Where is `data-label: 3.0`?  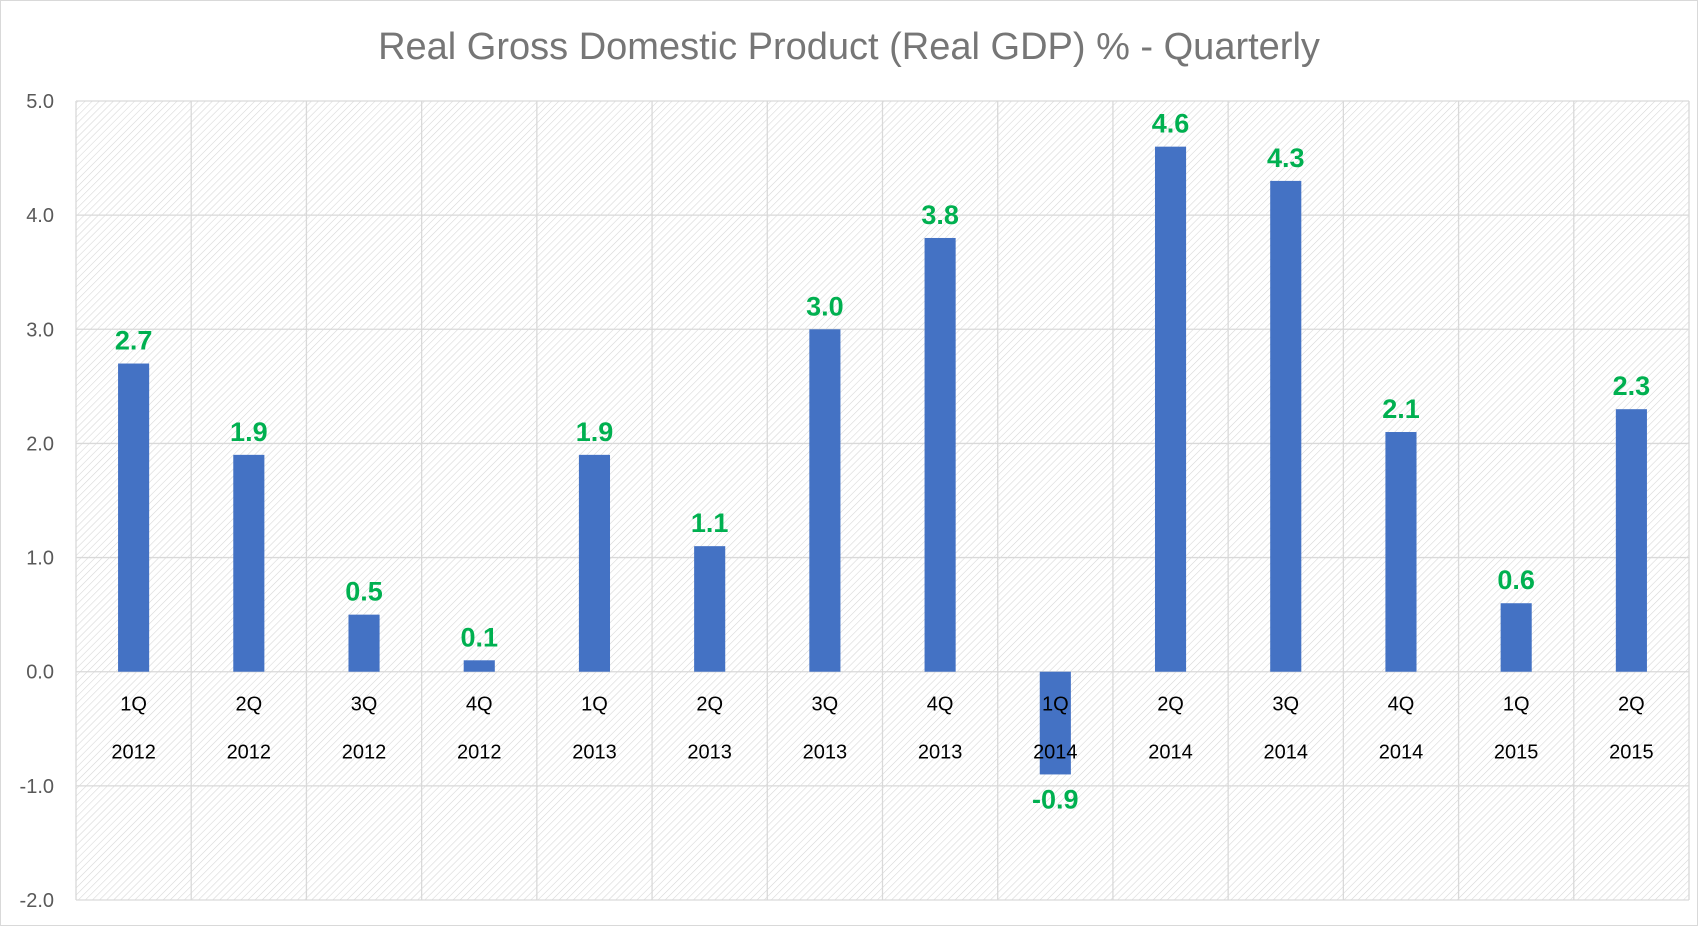
data-label: 3.0 is located at coordinates (825, 306).